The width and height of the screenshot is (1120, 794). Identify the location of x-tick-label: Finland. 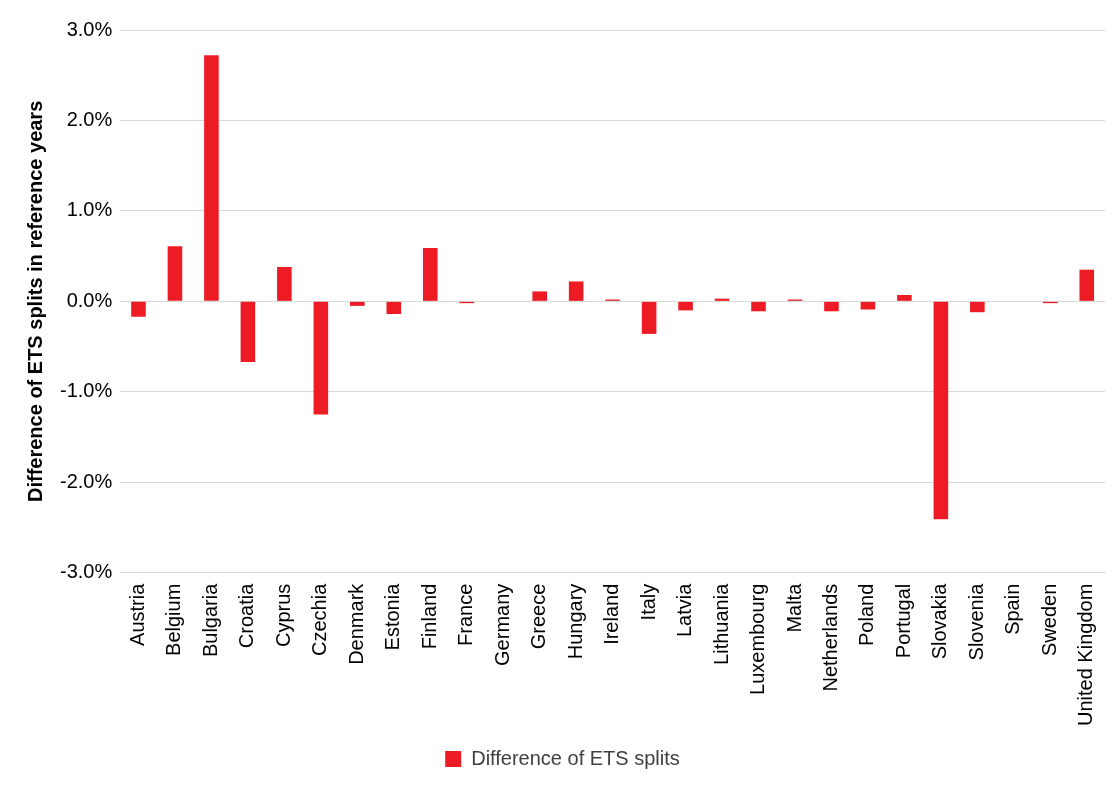
(428, 616).